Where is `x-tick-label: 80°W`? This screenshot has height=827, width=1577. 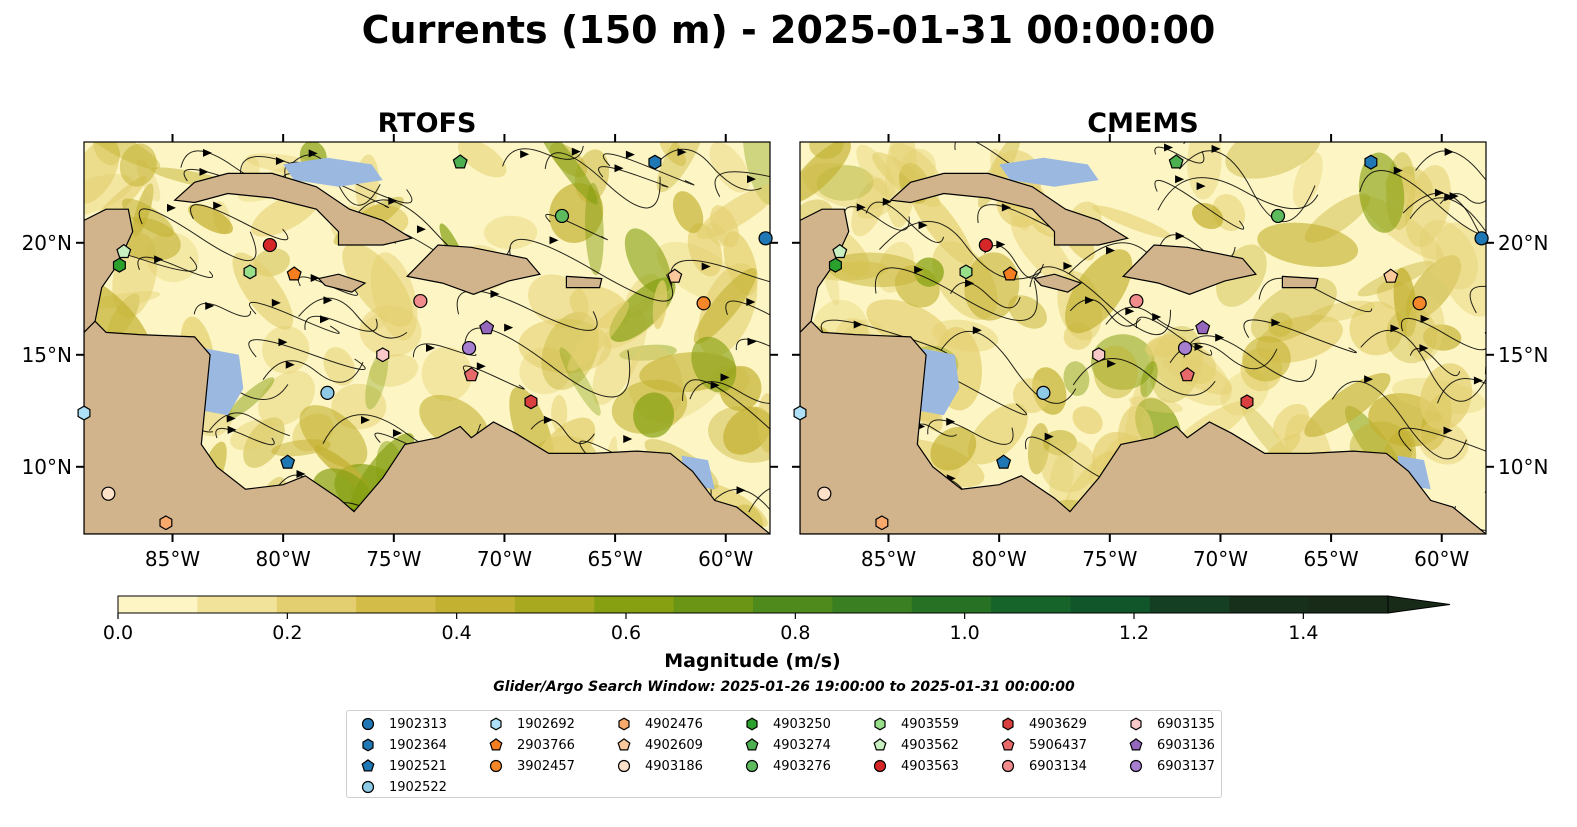 x-tick-label: 80°W is located at coordinates (283, 559).